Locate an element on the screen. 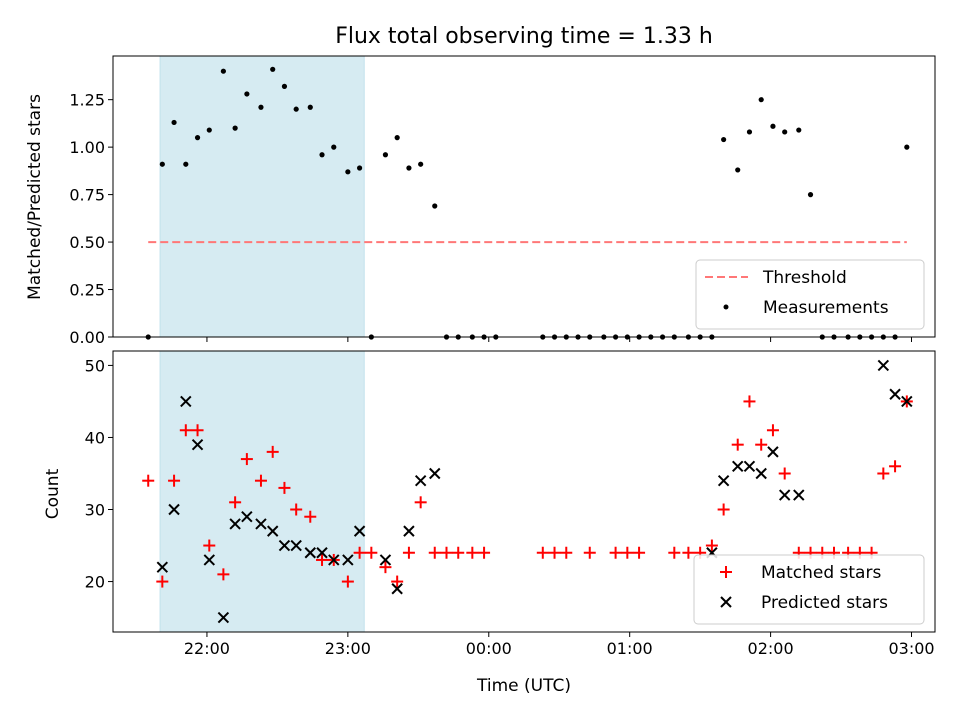  x-tick-label: 02:00 is located at coordinates (771, 648).